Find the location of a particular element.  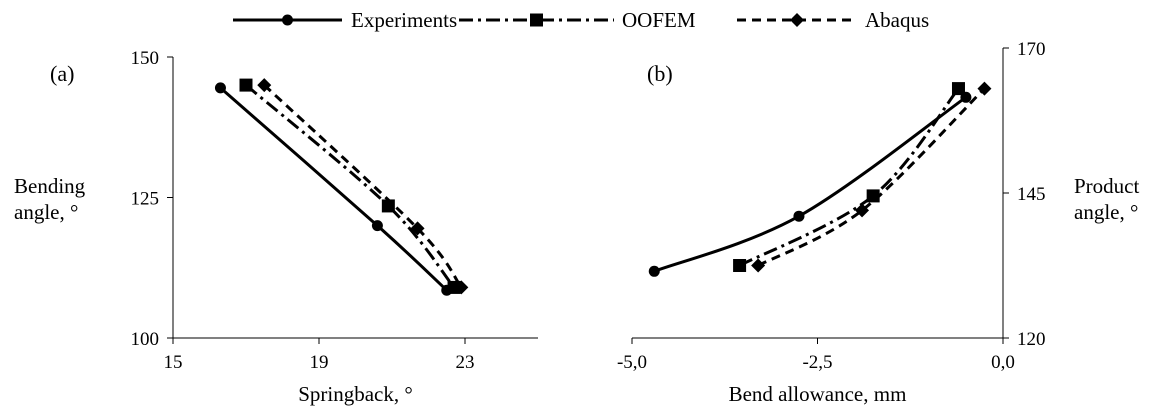

x-tick-label-b: -2,5 is located at coordinates (817, 362).